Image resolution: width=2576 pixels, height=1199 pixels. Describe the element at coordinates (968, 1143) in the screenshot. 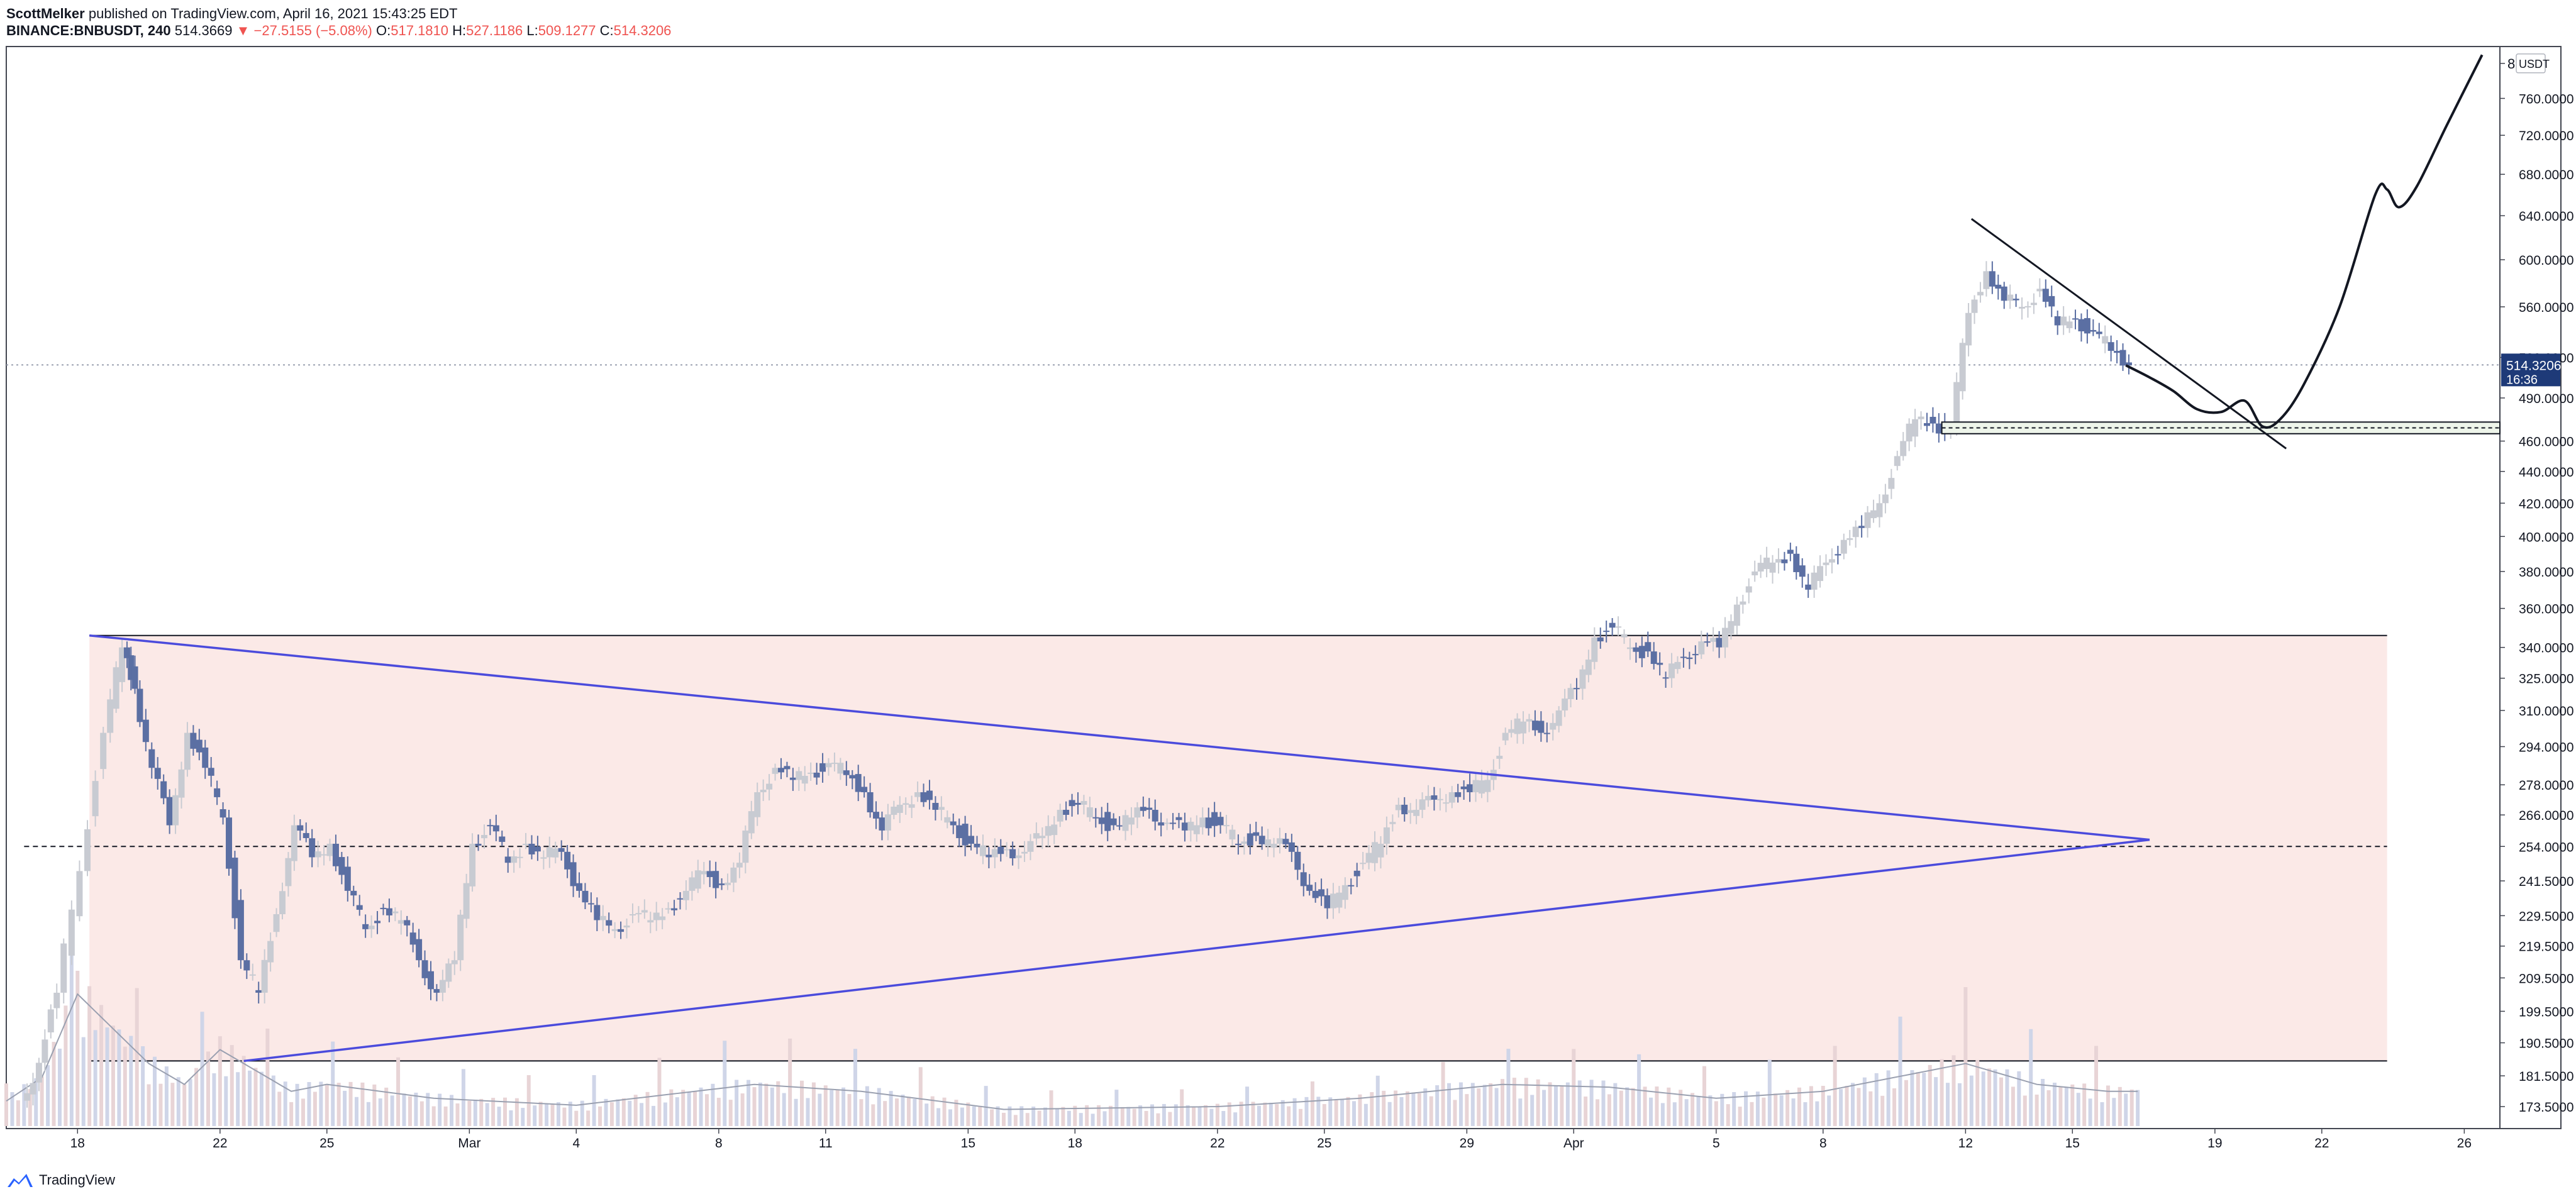

I see `x-tick-label: 15` at that location.